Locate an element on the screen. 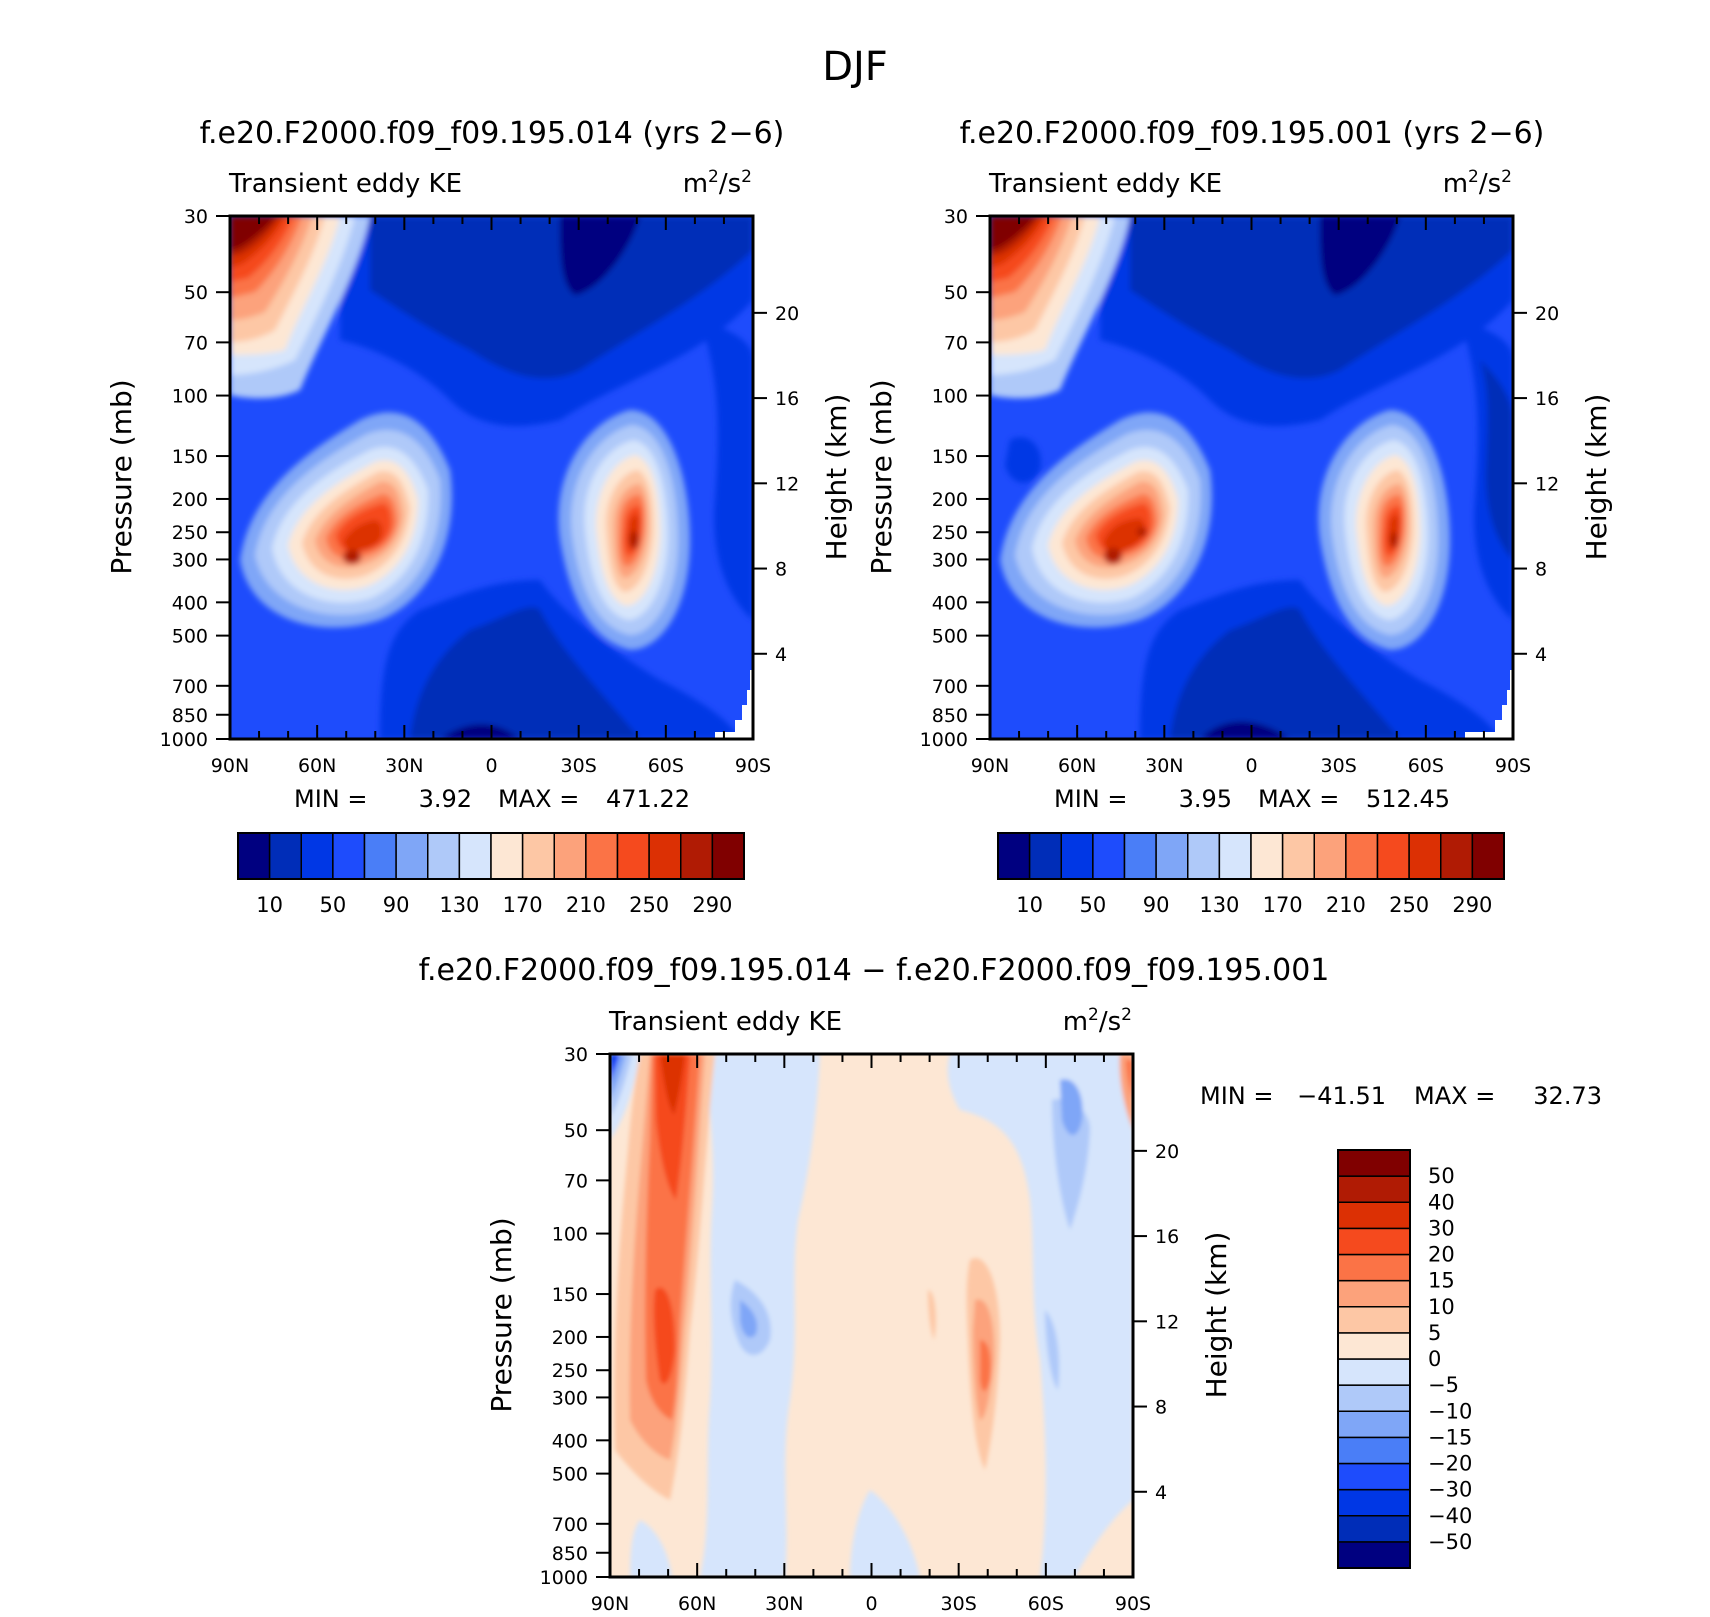  height-axis-title: Height (km) is located at coordinates (1216, 1315).